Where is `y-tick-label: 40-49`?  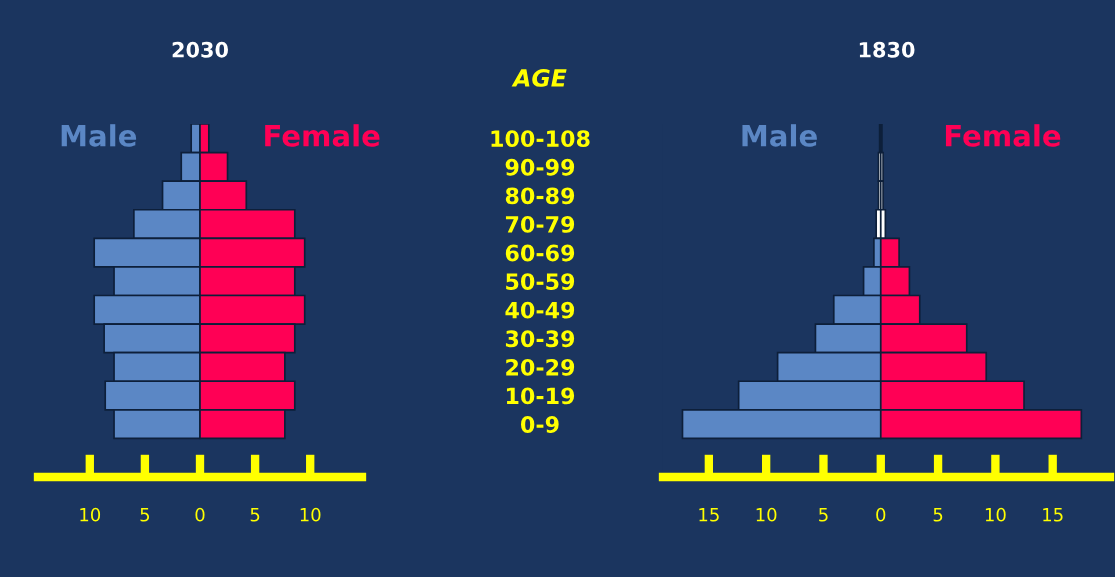
y-tick-label: 40-49 is located at coordinates (540, 310).